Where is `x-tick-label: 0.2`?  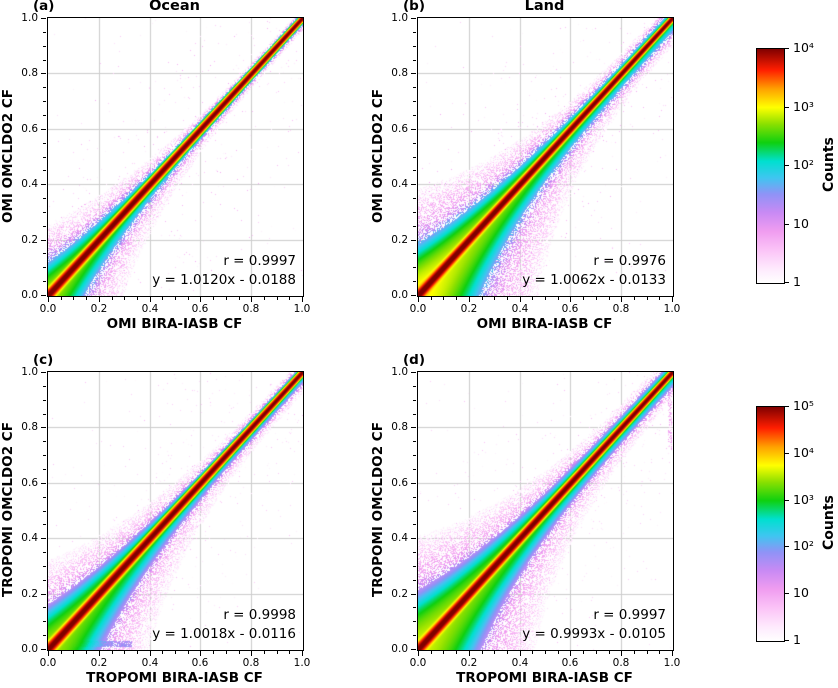
x-tick-label: 0.2 is located at coordinates (469, 663).